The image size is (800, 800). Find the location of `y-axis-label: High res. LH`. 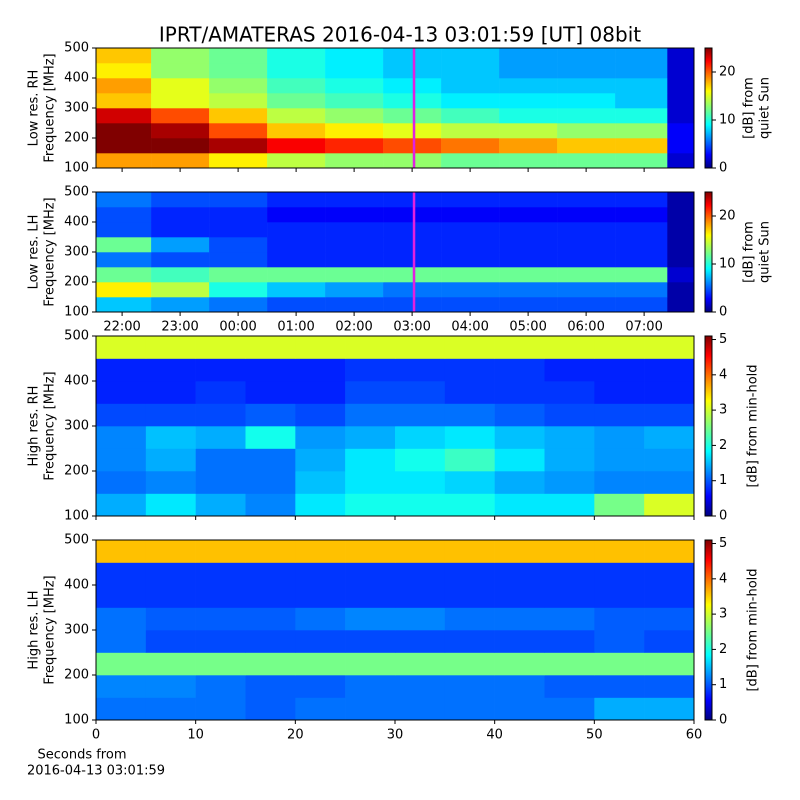

y-axis-label: High res. LH is located at coordinates (34, 629).